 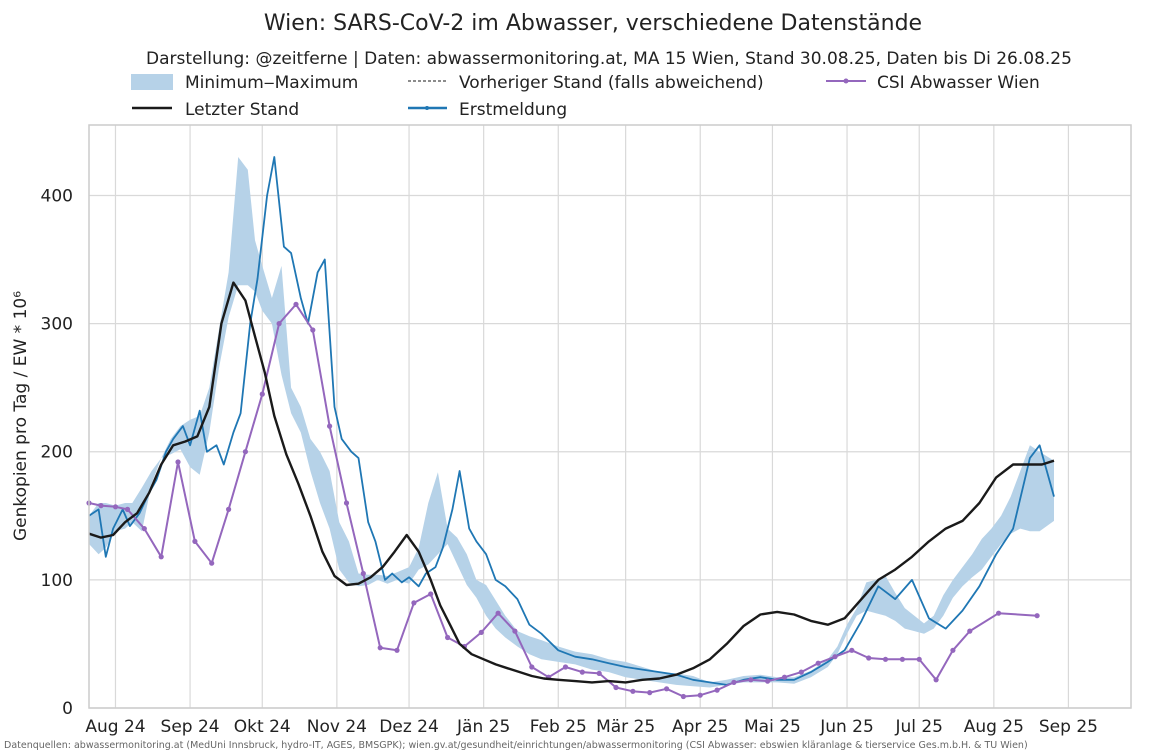 I want to click on x-tick-label: Sep 25, so click(x=1068, y=727).